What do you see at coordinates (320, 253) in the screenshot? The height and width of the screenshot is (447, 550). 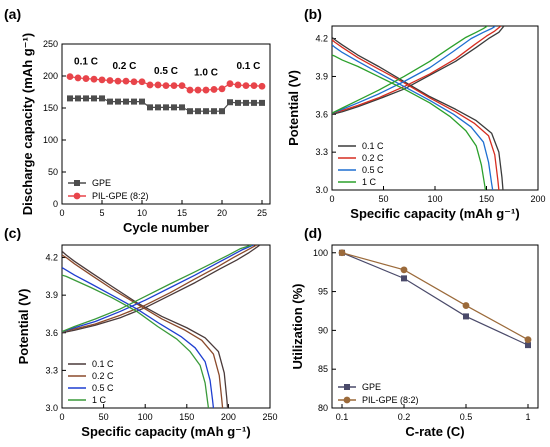 I see `y-tick-label: 100` at bounding box center [320, 253].